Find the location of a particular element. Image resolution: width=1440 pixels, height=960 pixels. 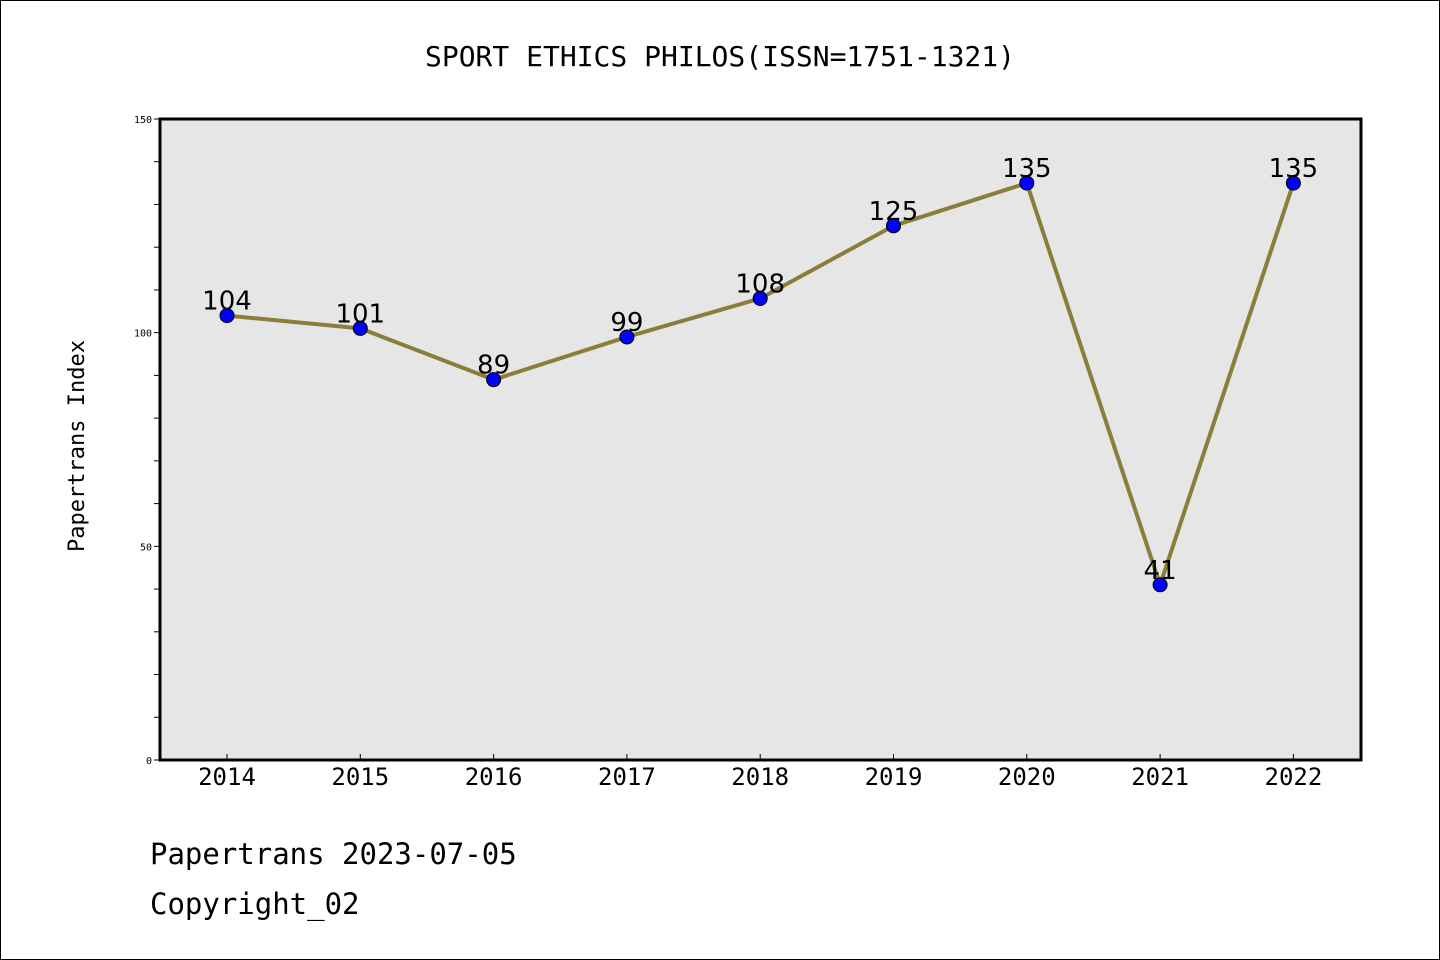

x-tick-label: 2015 is located at coordinates (360, 777).